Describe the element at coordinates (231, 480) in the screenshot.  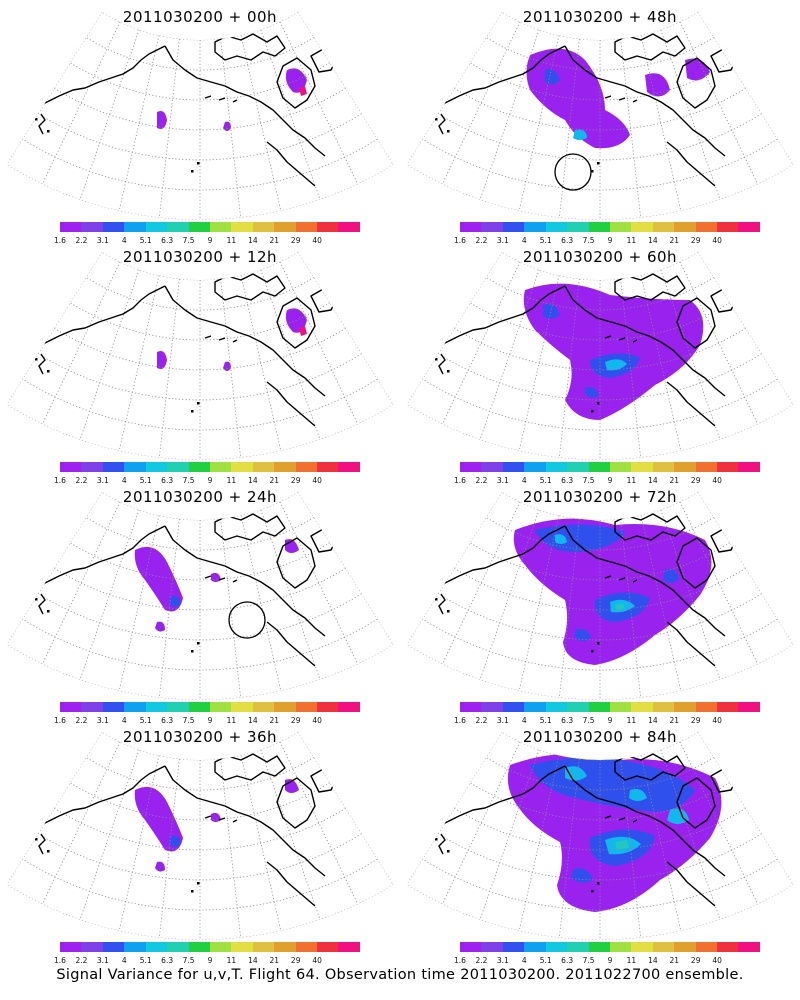
I see `colorbar-tick-label: 11` at that location.